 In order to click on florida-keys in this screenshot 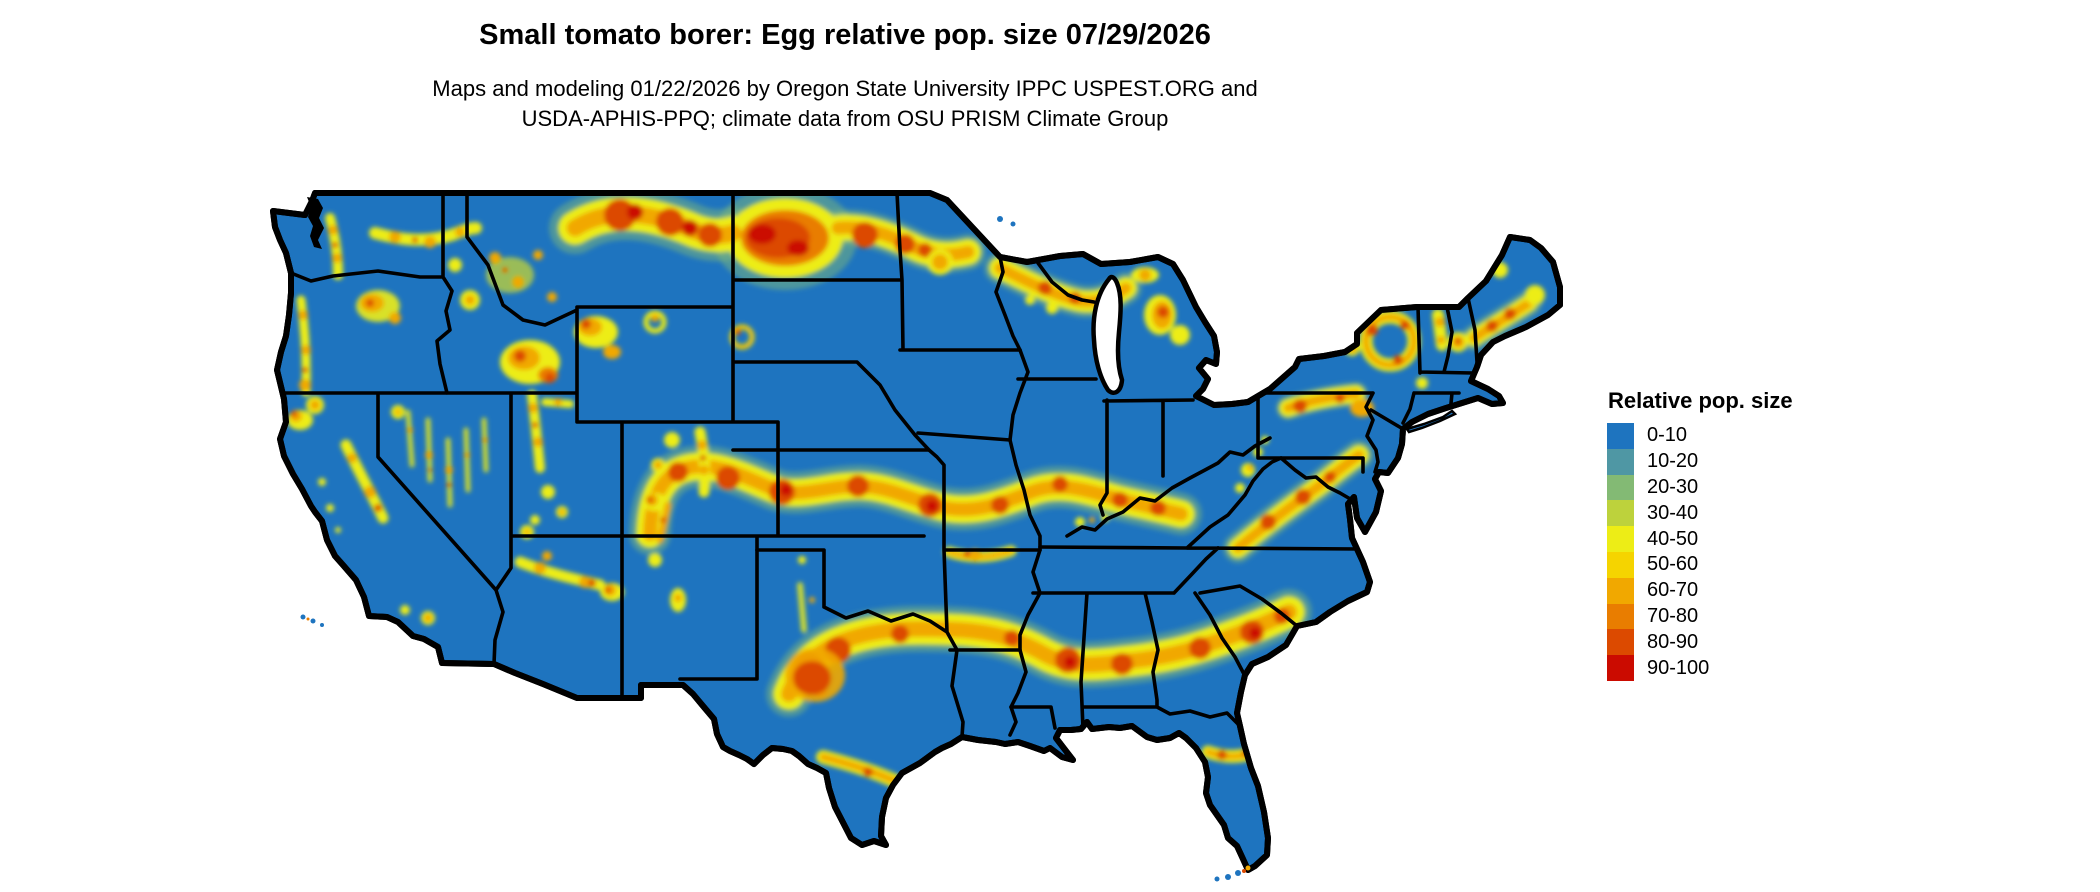, I will do `click(1232, 873)`.